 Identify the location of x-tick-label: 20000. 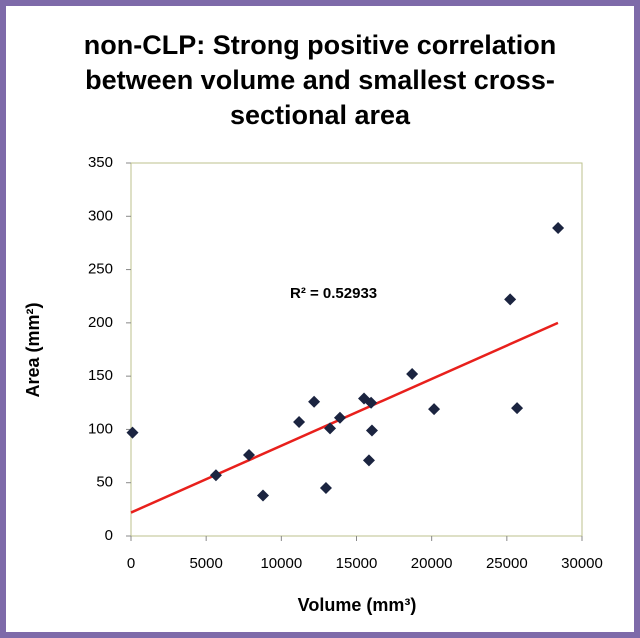
(432, 563).